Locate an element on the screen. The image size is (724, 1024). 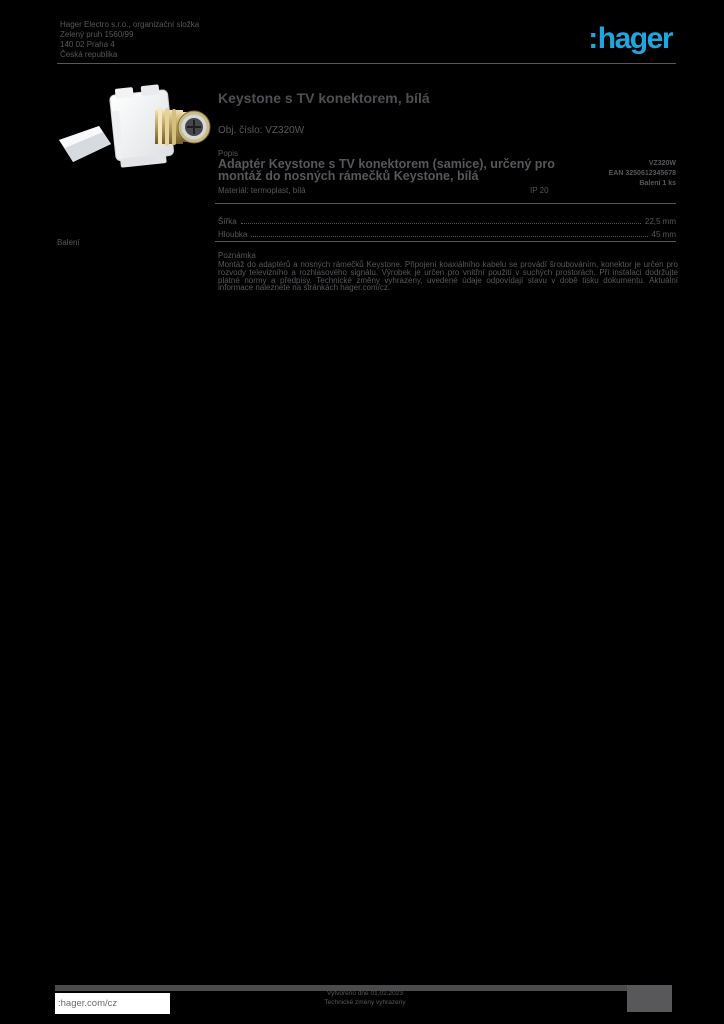
footer-url-text: hager.com/cz is located at coordinates (89, 1003).